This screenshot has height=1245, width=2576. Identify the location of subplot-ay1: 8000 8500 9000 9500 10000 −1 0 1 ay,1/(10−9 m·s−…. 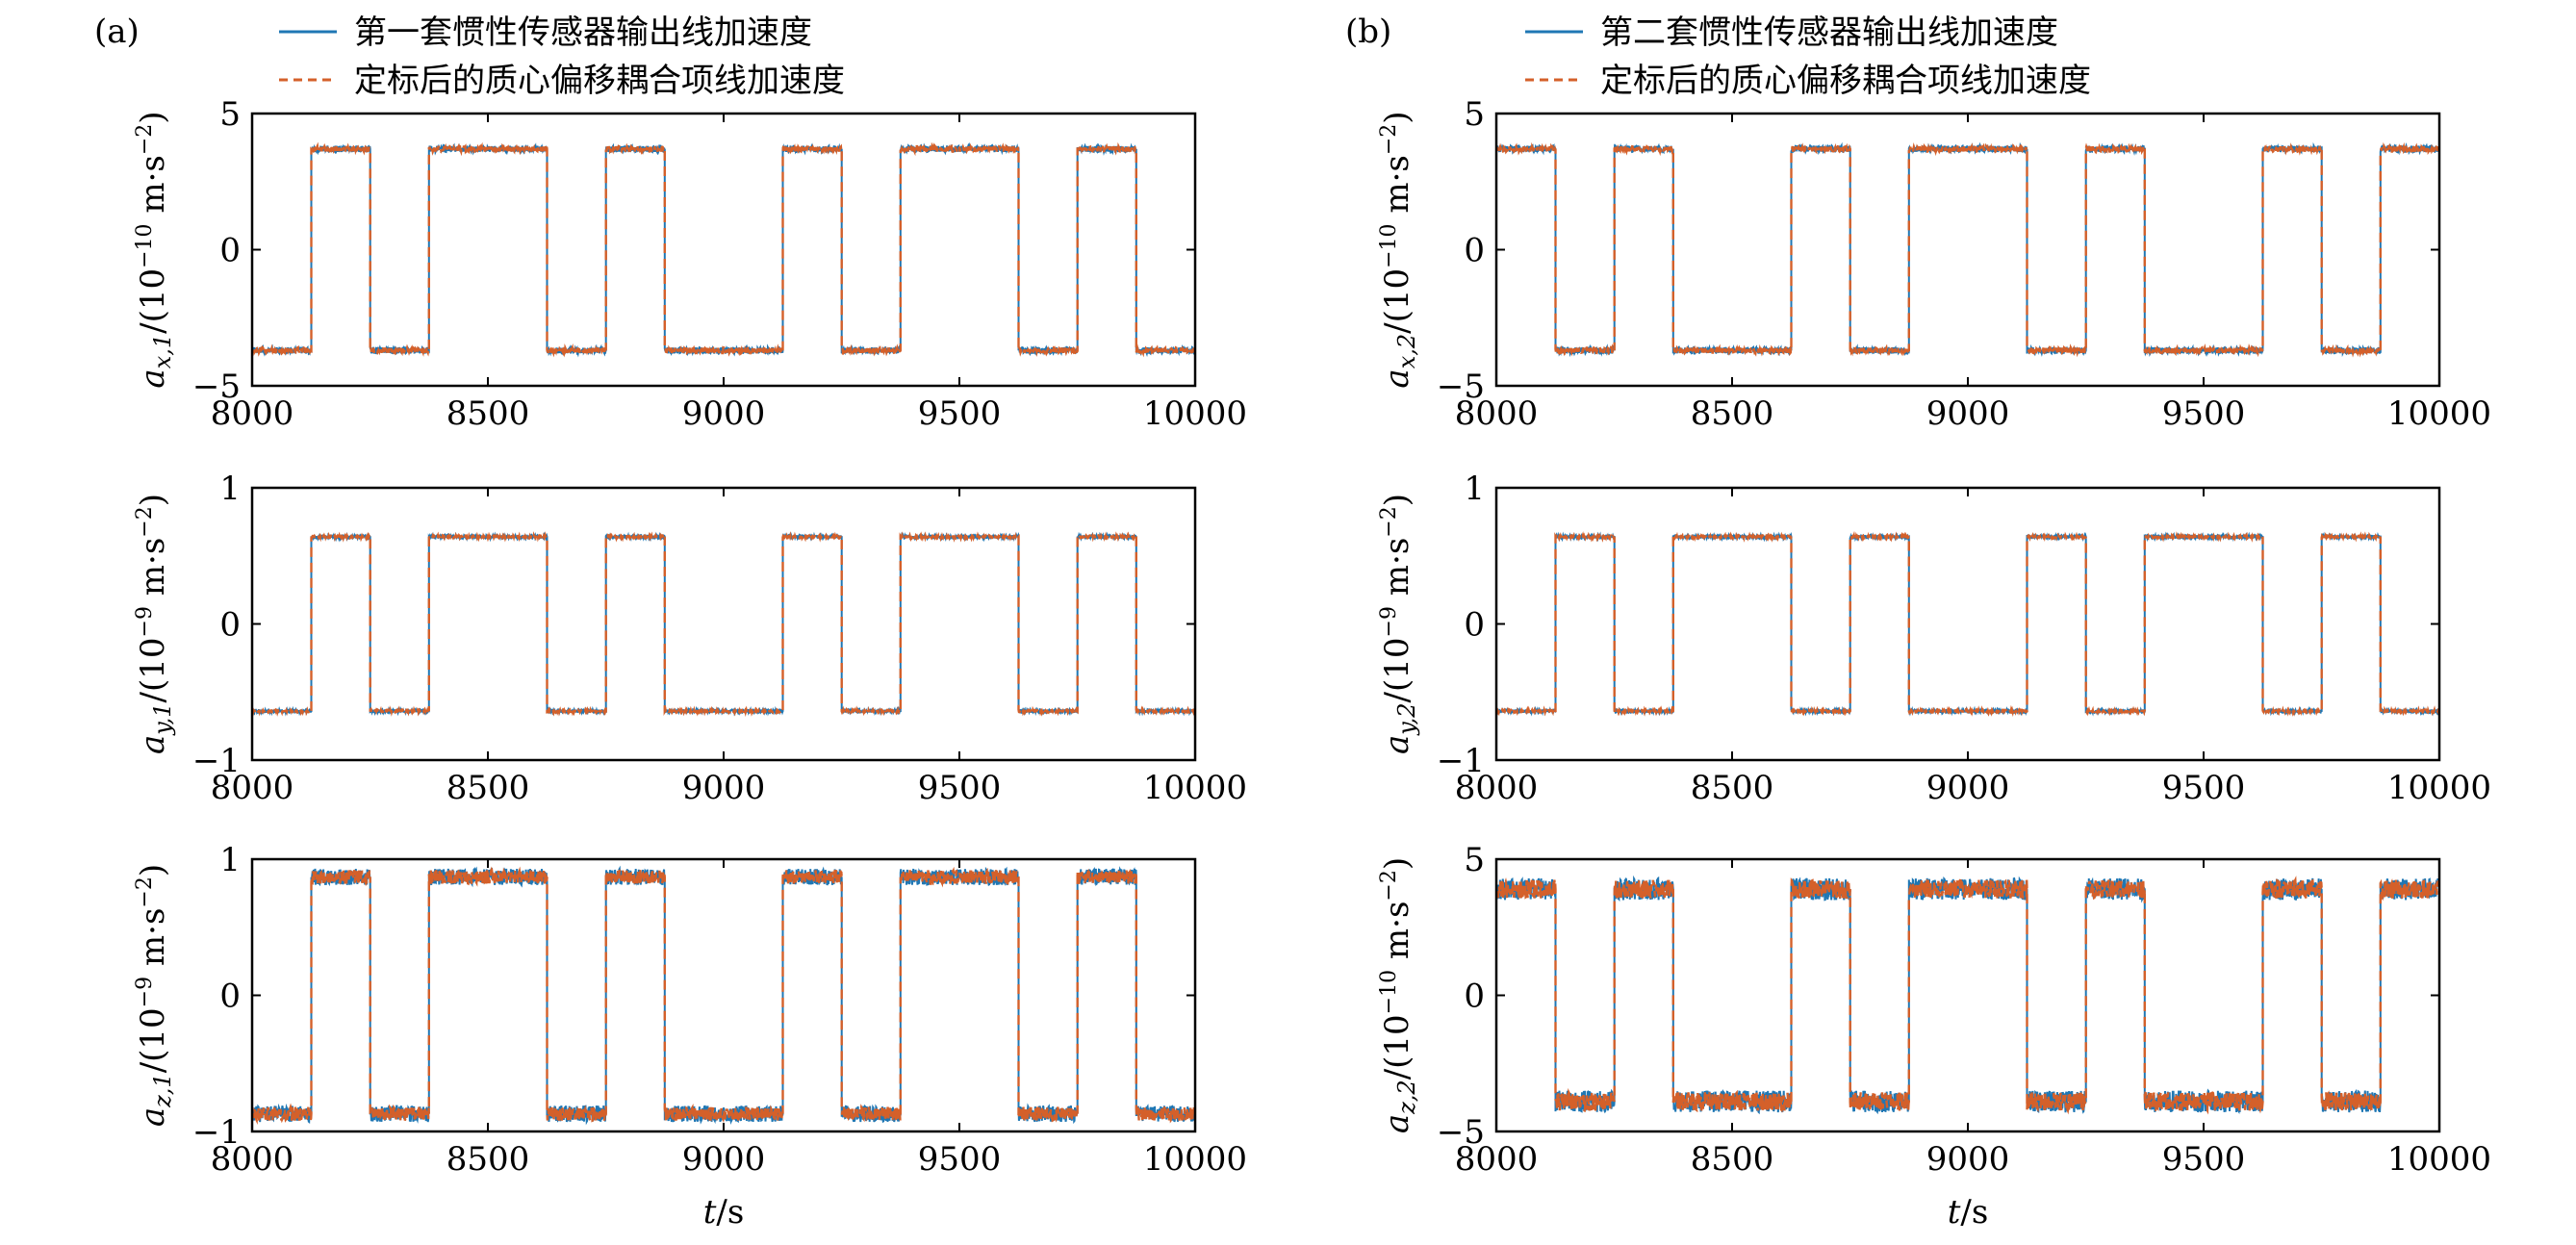
(690, 638).